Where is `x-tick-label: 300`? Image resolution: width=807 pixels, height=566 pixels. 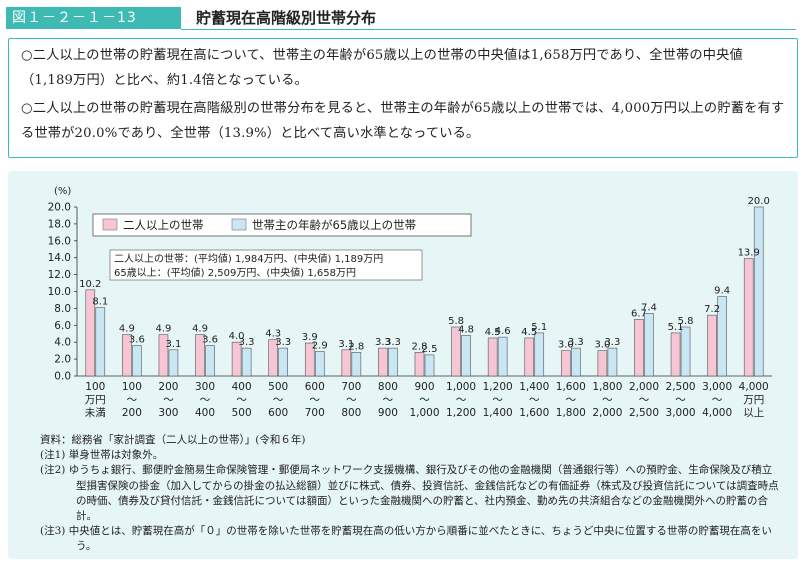
x-tick-label: 300 is located at coordinates (168, 413).